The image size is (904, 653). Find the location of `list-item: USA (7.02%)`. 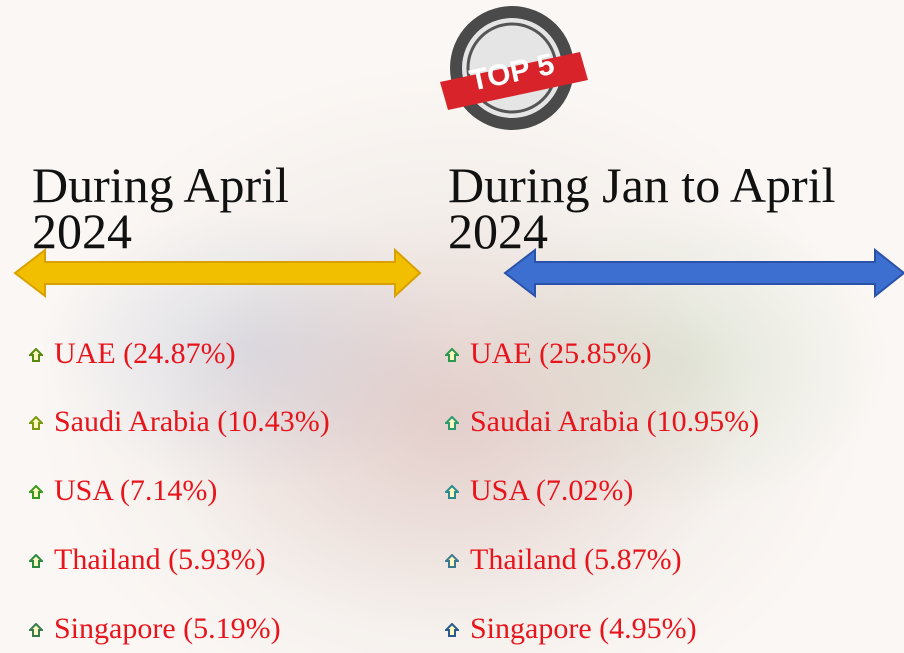

list-item: USA (7.02%) is located at coordinates (552, 490).